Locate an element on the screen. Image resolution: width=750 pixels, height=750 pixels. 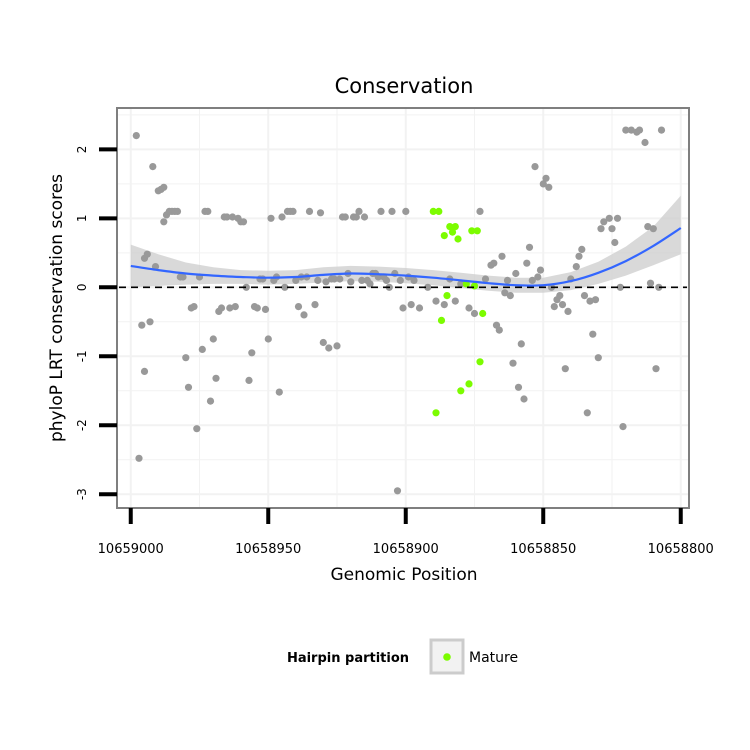
legend-key-box is located at coordinates (447, 656).